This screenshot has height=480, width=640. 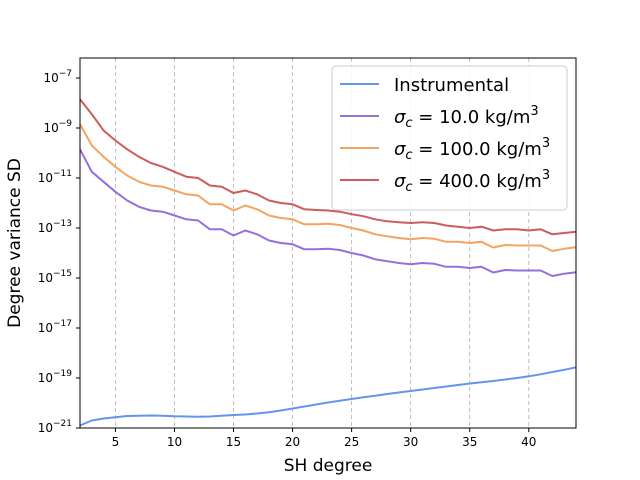 I want to click on y-axis-label: Degree variance SD, so click(x=15, y=243).